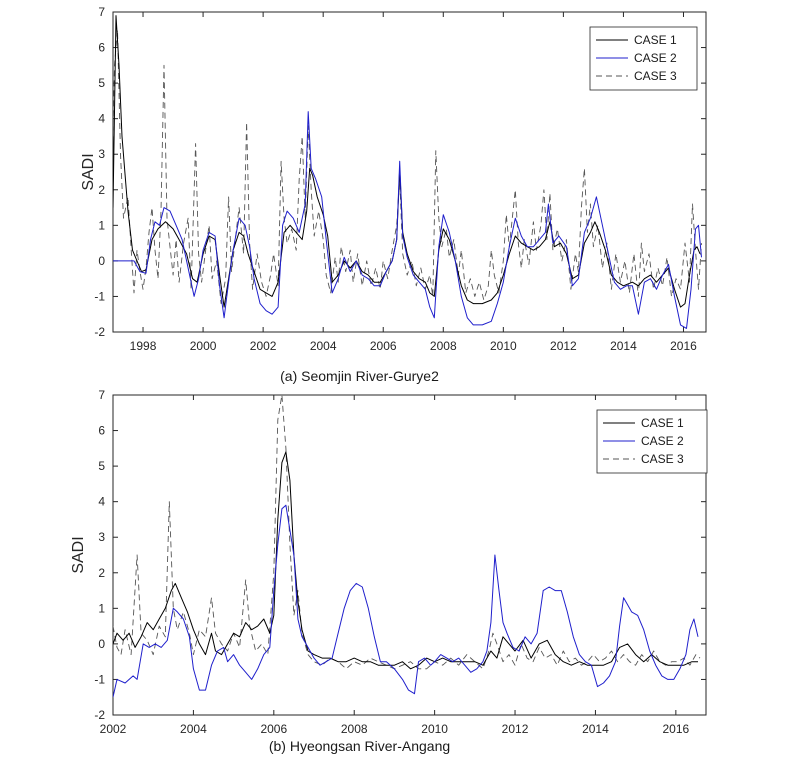 This screenshot has height=764, width=800. I want to click on x-tick-label: 1998, so click(143, 346).